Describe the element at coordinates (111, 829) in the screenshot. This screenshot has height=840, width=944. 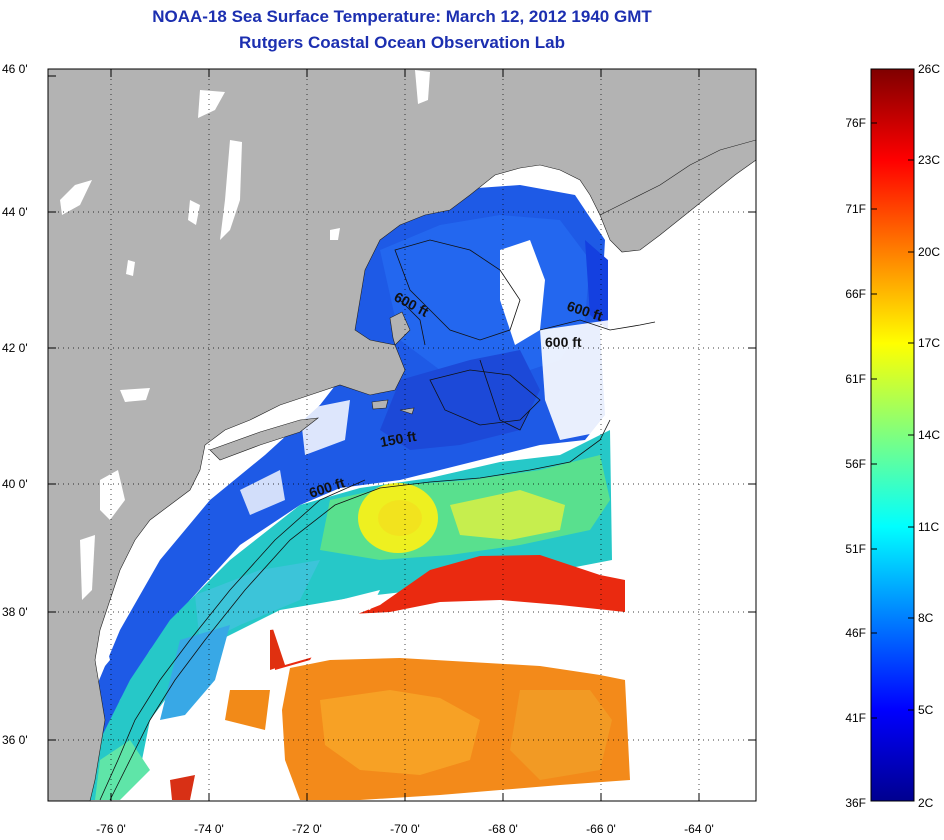
I see `lon-label-76: -76 0'` at that location.